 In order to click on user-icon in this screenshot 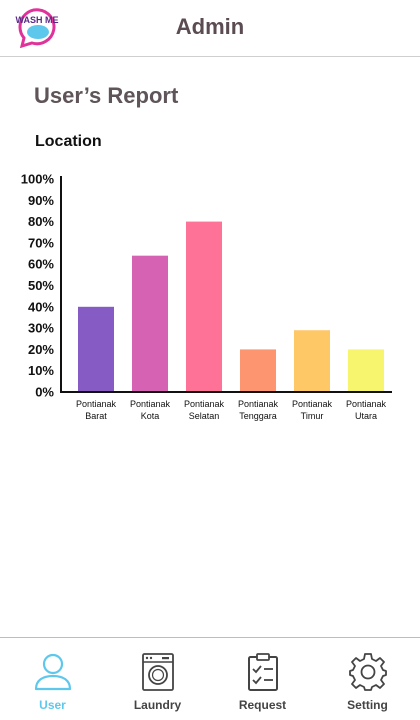, I will do `click(52, 672)`.